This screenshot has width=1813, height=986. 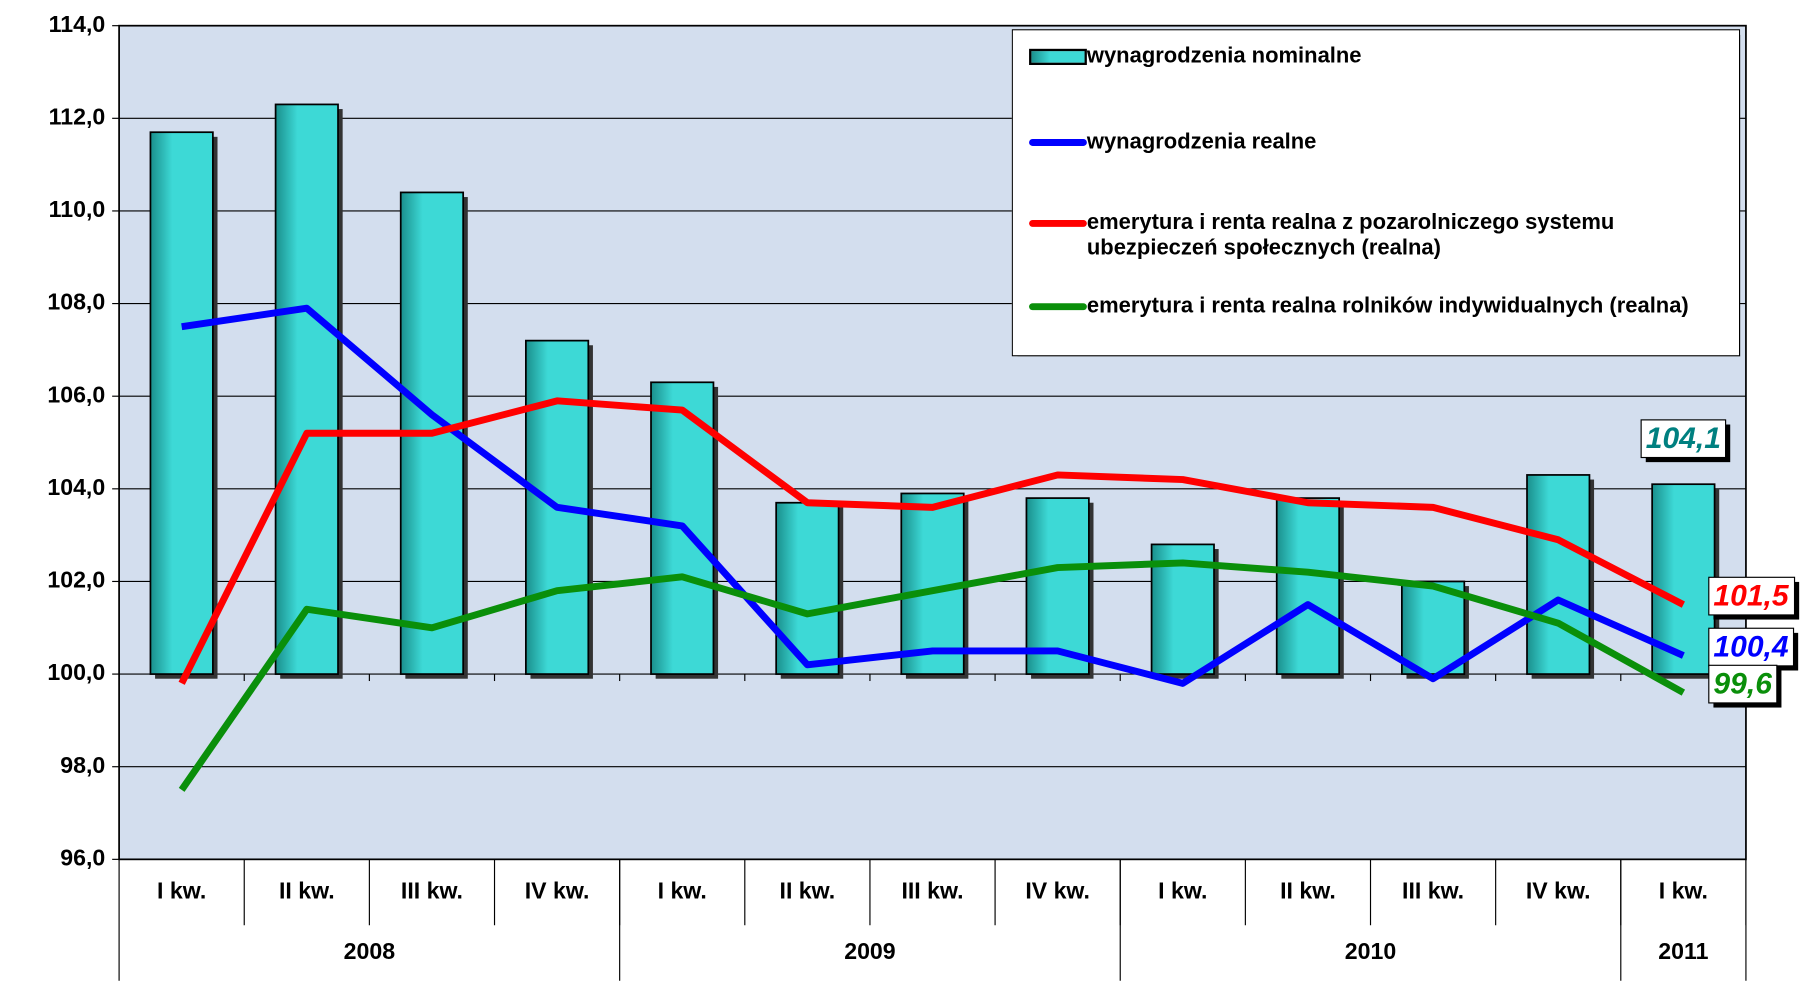 What do you see at coordinates (76, 487) in the screenshot?
I see `y-tick-label: 104,0` at bounding box center [76, 487].